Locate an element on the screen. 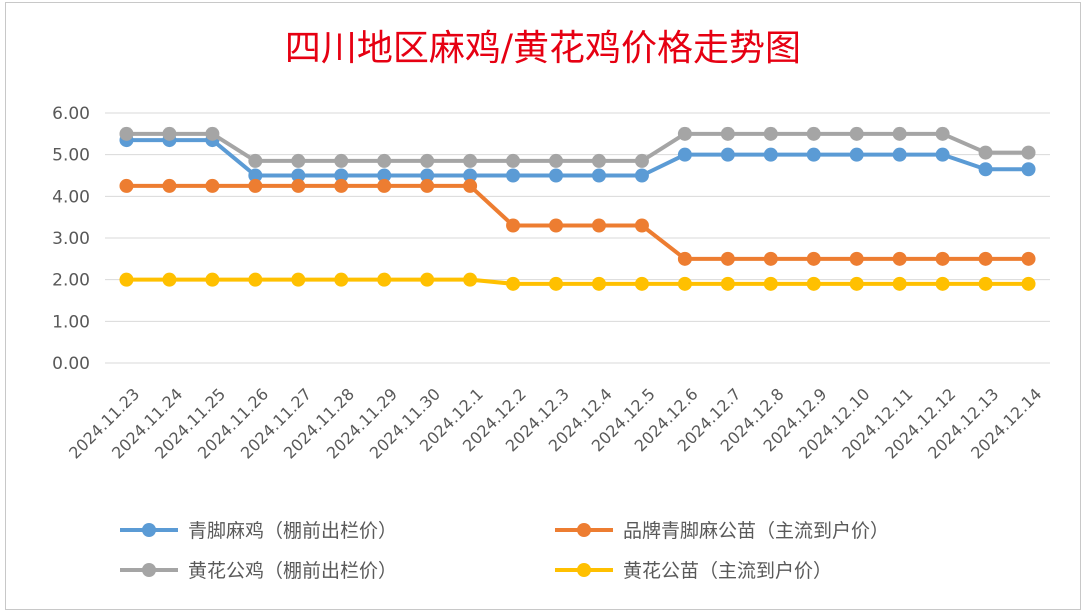 Image resolution: width=1086 pixels, height=615 pixels. y-tick-label: 1.00 is located at coordinates (71, 322).